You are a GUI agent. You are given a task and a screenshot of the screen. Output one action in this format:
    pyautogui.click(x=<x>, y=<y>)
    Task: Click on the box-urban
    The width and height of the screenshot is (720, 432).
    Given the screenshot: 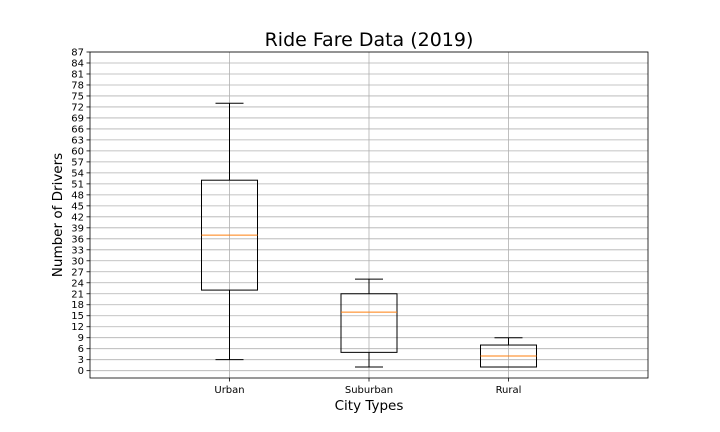 What is the action you would take?
    pyautogui.click(x=229, y=231)
    